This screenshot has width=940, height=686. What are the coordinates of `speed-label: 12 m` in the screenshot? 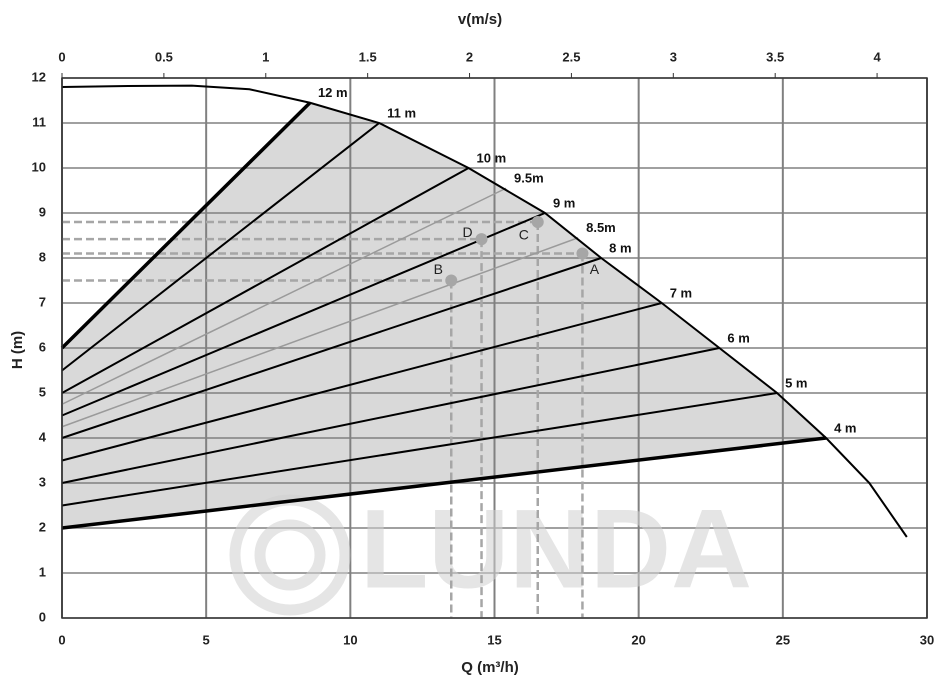 It's located at (333, 92).